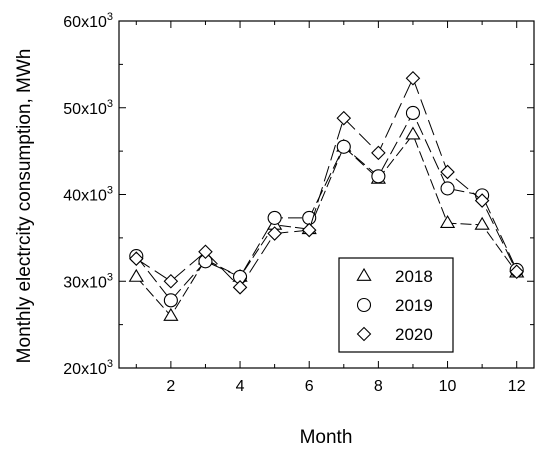 This screenshot has width=550, height=453. Describe the element at coordinates (414, 334) in the screenshot. I see `legend-label: 2020` at that location.